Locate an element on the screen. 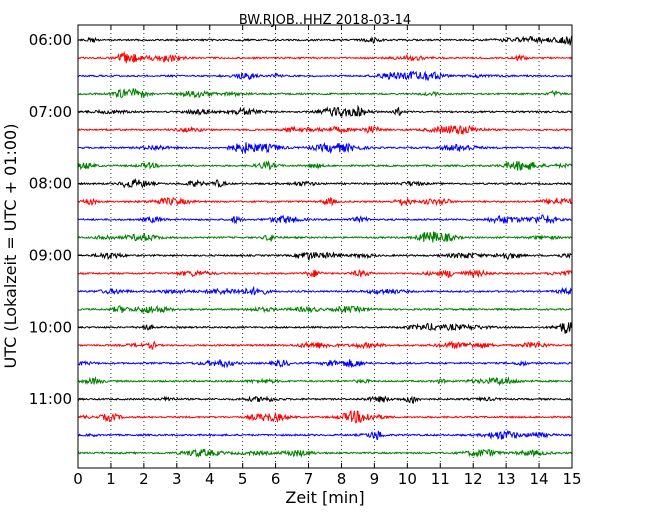 This screenshot has width=650, height=520. y-axis-label: UTC (Lokalzeit = UTC + 01:00) is located at coordinates (10, 246).